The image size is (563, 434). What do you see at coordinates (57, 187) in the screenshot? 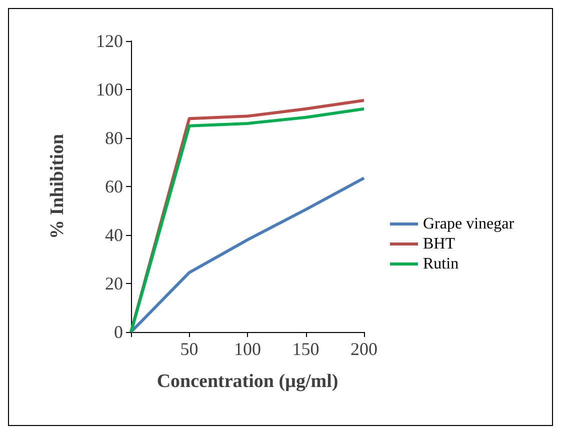
I see `y-axis-title: % Inhibition` at bounding box center [57, 187].